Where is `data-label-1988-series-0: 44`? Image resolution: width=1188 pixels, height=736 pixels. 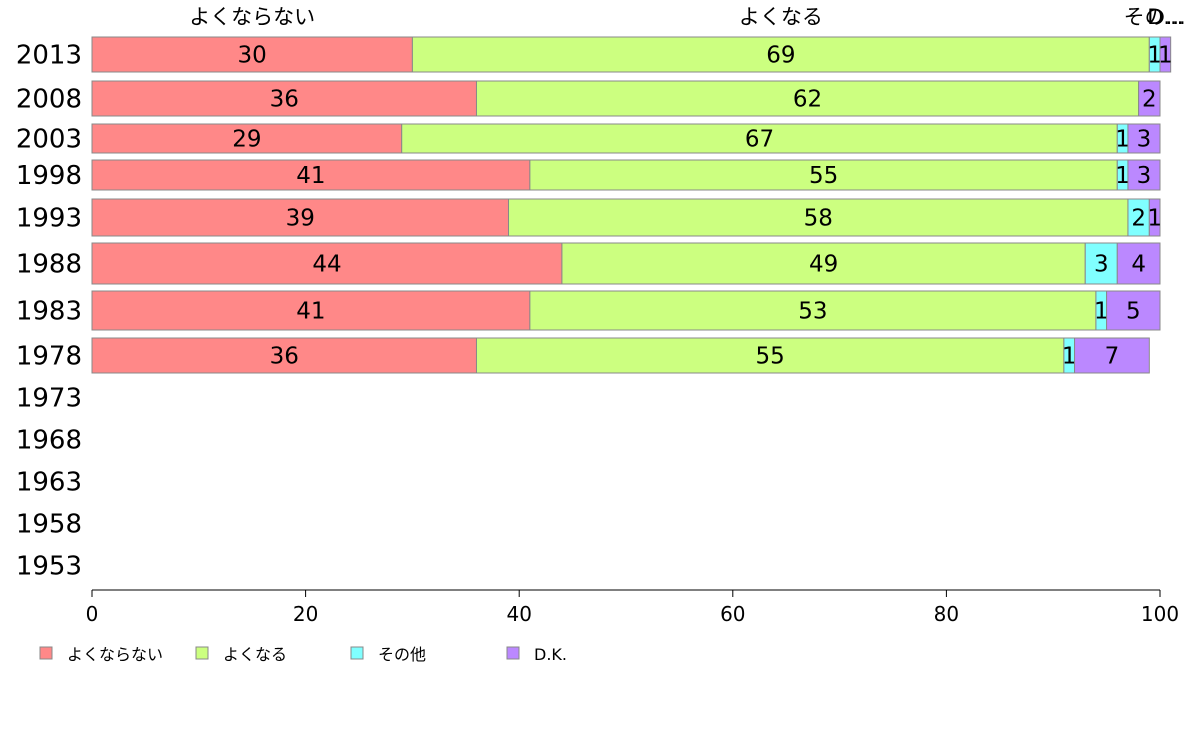 data-label-1988-series-0: 44 is located at coordinates (326, 265).